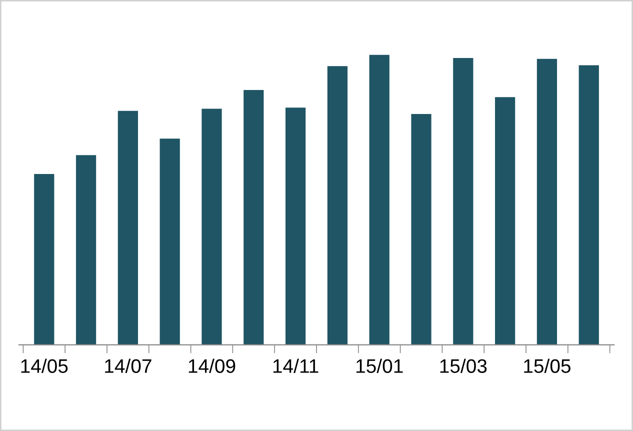 The image size is (633, 431). Describe the element at coordinates (295, 365) in the screenshot. I see `x-tick-label: 14/11` at that location.